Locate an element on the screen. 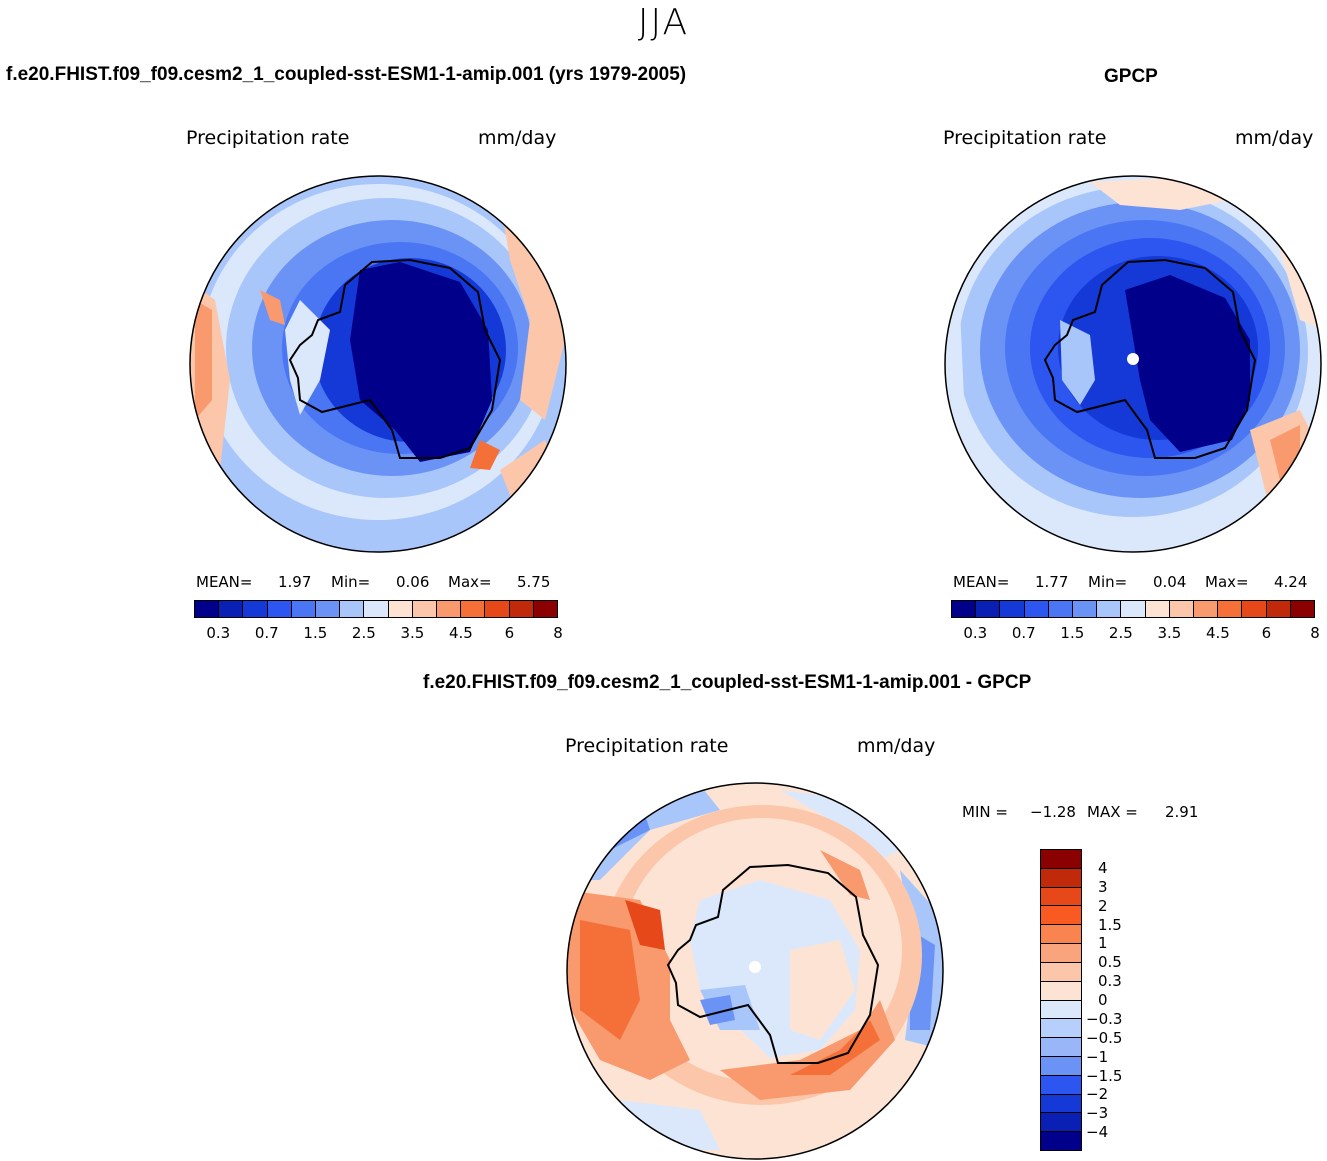  model-colorbar-tick-label: 4.5 is located at coordinates (460, 633).